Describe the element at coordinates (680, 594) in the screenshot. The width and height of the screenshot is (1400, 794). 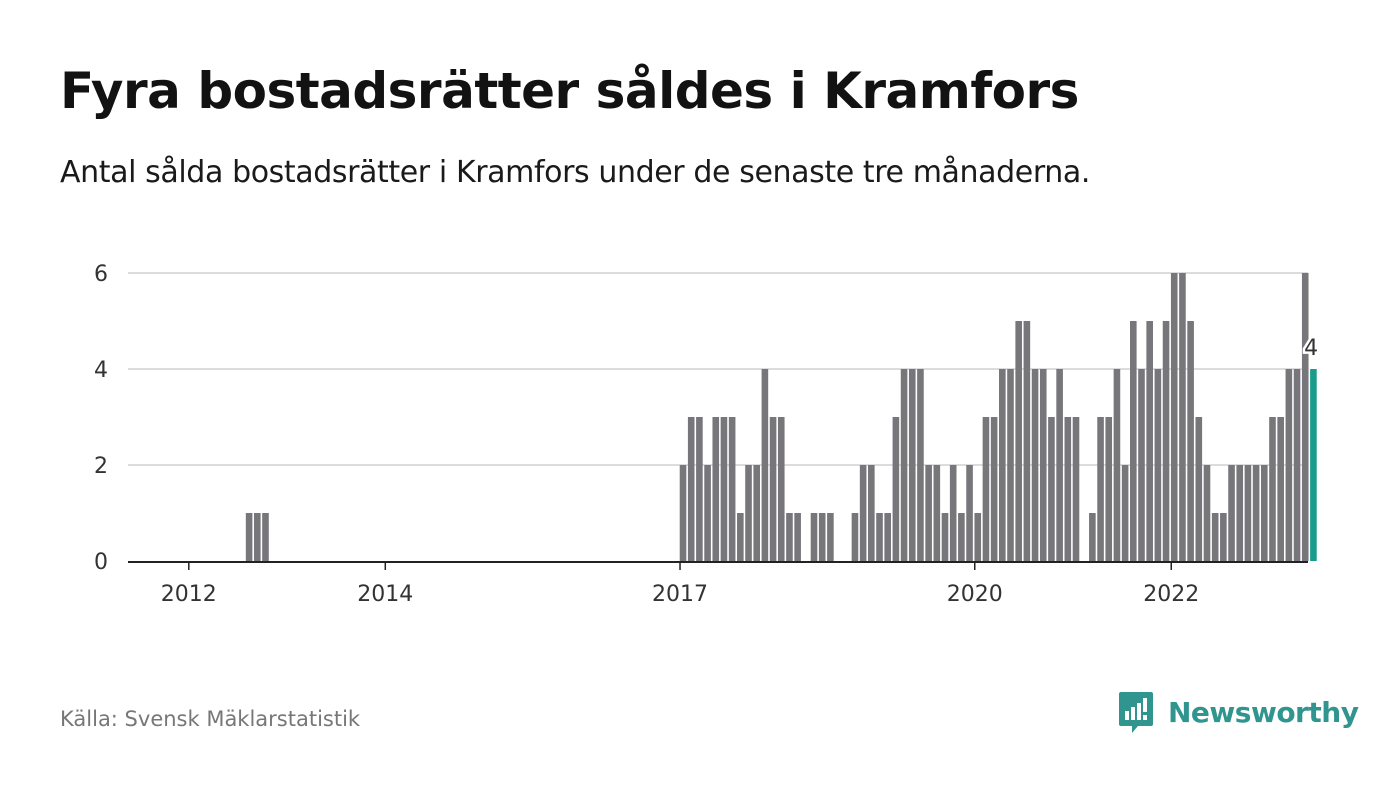
I see `x-tick-label: 2017` at that location.